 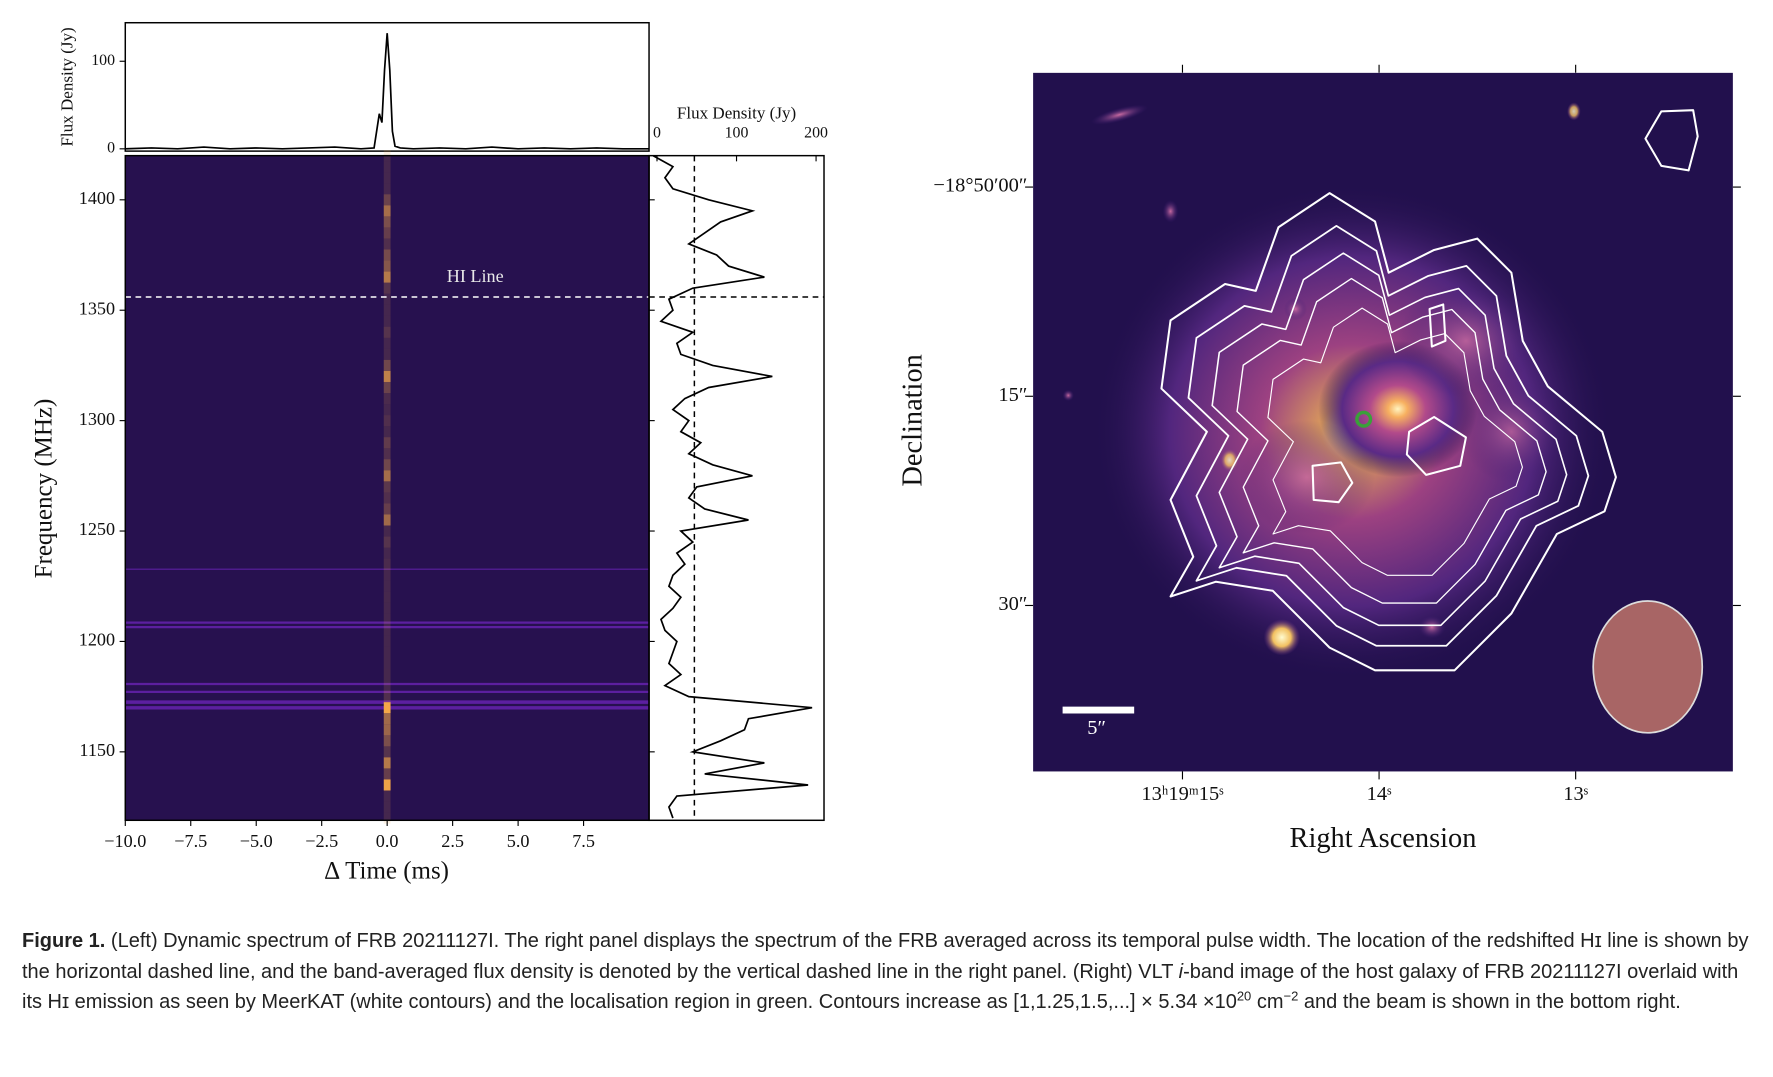 I want to click on y-axis-label: Frequency (MHz), so click(x=43, y=489).